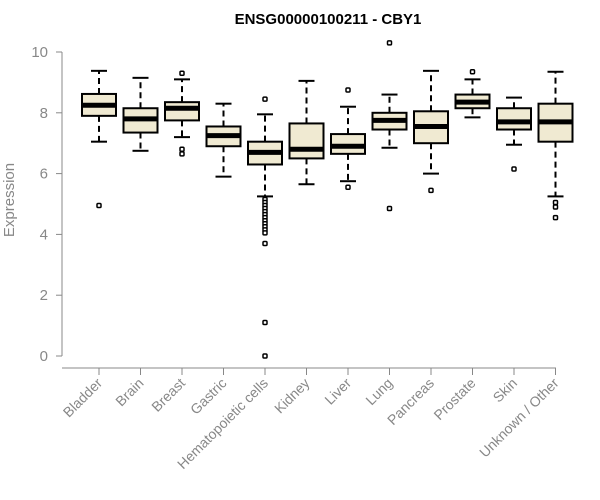 This screenshot has height=500, width=600. What do you see at coordinates (129, 392) in the screenshot?
I see `x-tick-label: Brain` at bounding box center [129, 392].